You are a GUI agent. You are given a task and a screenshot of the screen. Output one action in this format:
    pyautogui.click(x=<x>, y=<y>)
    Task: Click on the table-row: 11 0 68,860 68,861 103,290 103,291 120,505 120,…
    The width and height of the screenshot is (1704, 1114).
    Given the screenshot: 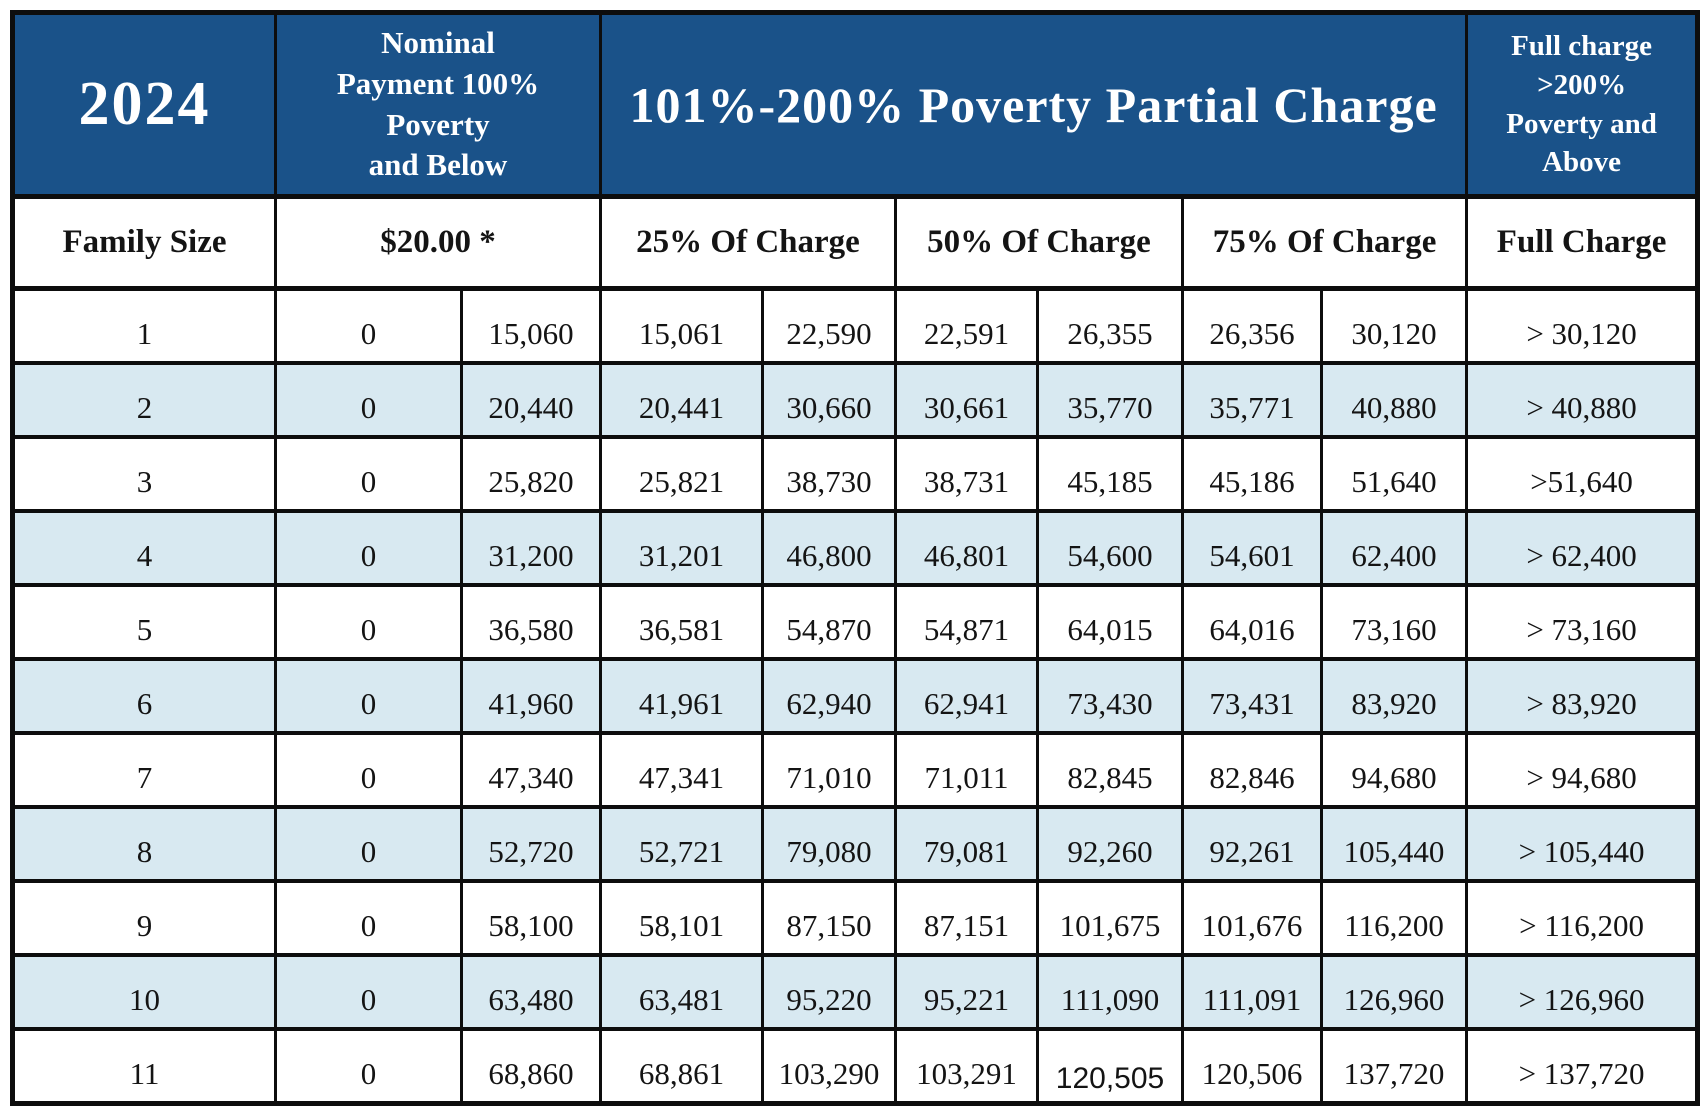 What is the action you would take?
    pyautogui.click(x=855, y=1066)
    